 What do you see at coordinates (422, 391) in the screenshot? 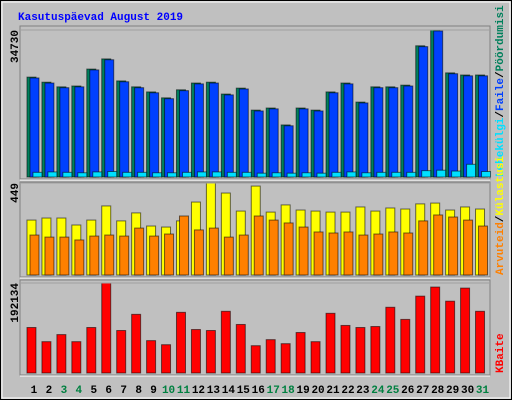
I see `x-tick-label: 27` at bounding box center [422, 391].